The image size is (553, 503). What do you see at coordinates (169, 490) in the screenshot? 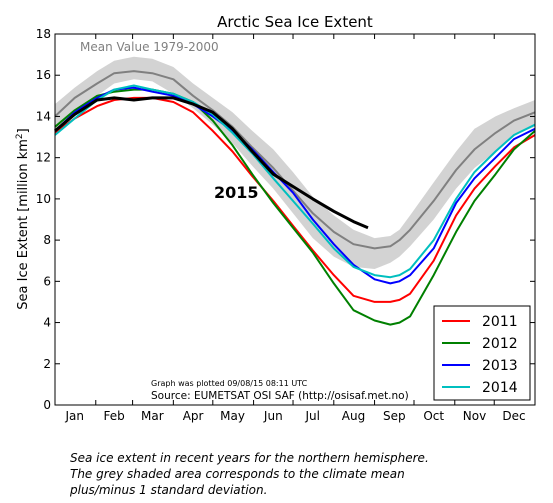
I see `caption-line-3: plus/minus 1 standard deviation.` at bounding box center [169, 490].